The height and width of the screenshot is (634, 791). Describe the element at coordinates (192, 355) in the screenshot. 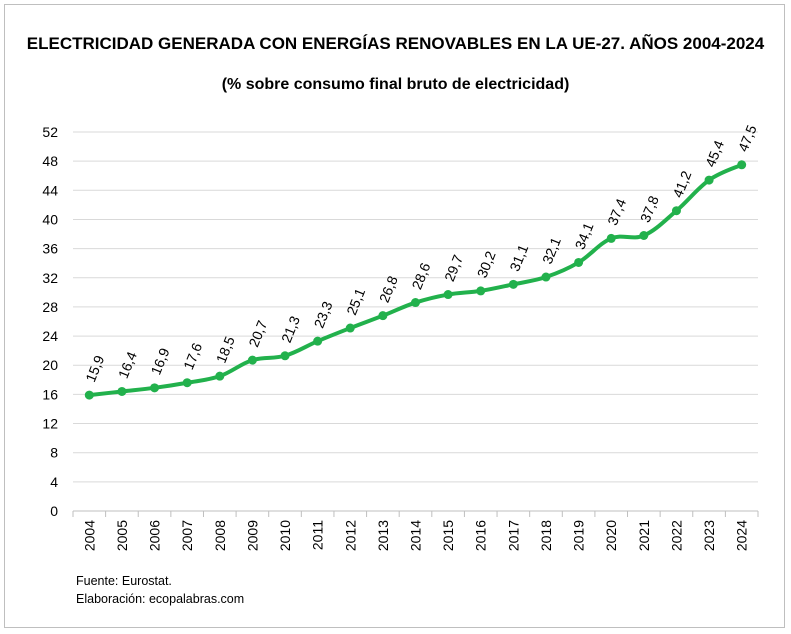

I see `data-label: 17,6` at that location.